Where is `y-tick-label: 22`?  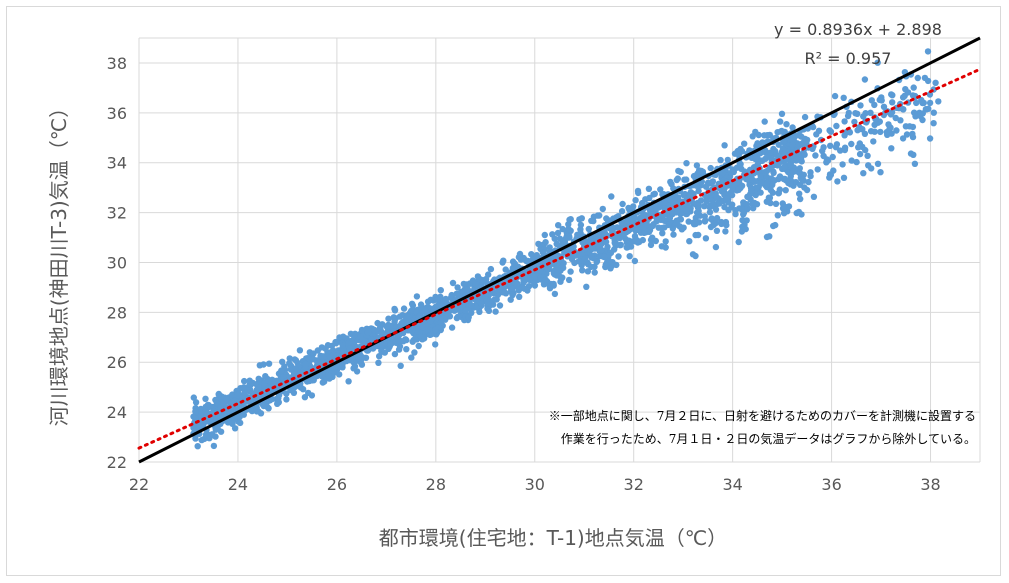 y-tick-label: 22 is located at coordinates (117, 462).